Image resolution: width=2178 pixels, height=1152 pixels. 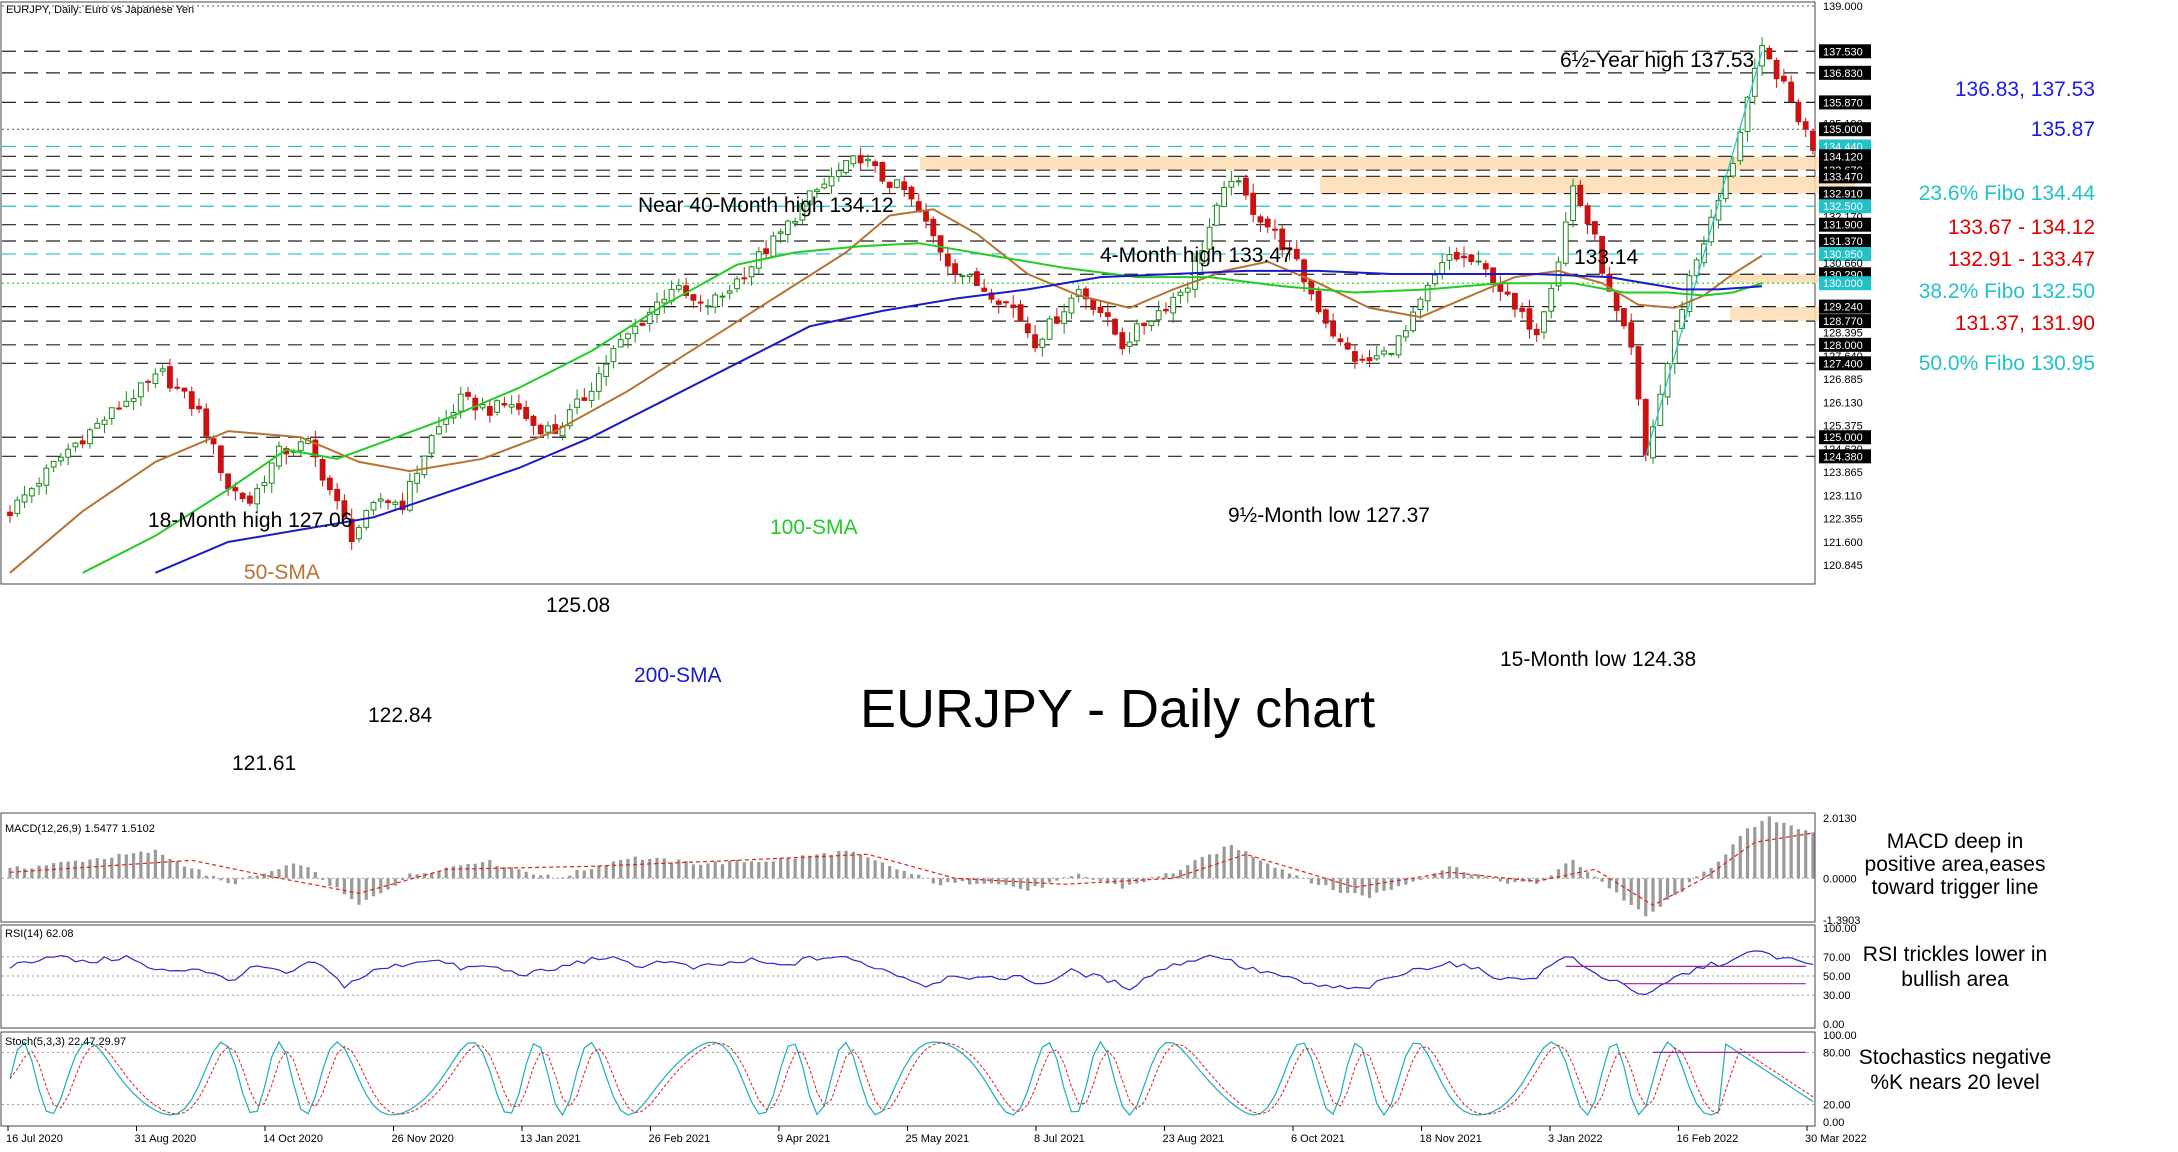 I want to click on price-scale-label: 126.130, so click(x=1843, y=403).